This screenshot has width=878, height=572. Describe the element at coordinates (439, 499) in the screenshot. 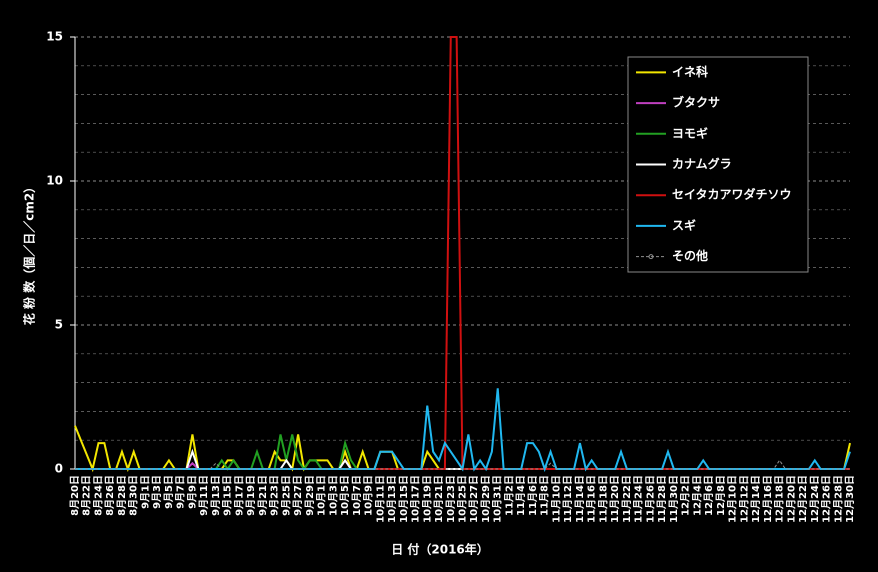

I see `x-tick-label: 10月21日` at that location.